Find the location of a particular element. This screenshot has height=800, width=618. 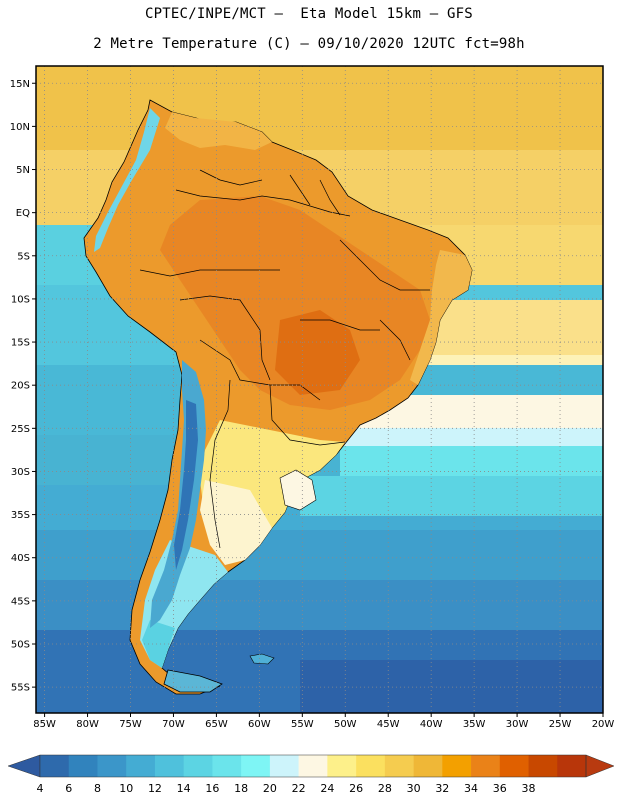

lon-label: 35W is located at coordinates (474, 724).